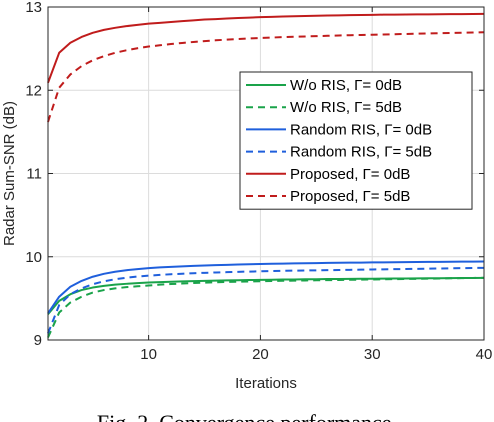 The width and height of the screenshot is (494, 422). I want to click on x-tick-label: 20, so click(260, 354).